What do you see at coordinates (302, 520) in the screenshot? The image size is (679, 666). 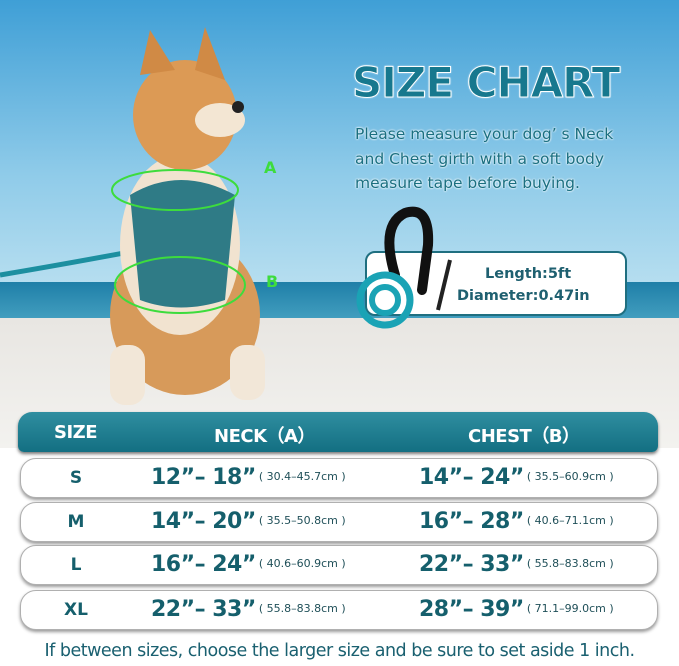 I see `neck-cm: ( 35.5–50.8cm )` at bounding box center [302, 520].